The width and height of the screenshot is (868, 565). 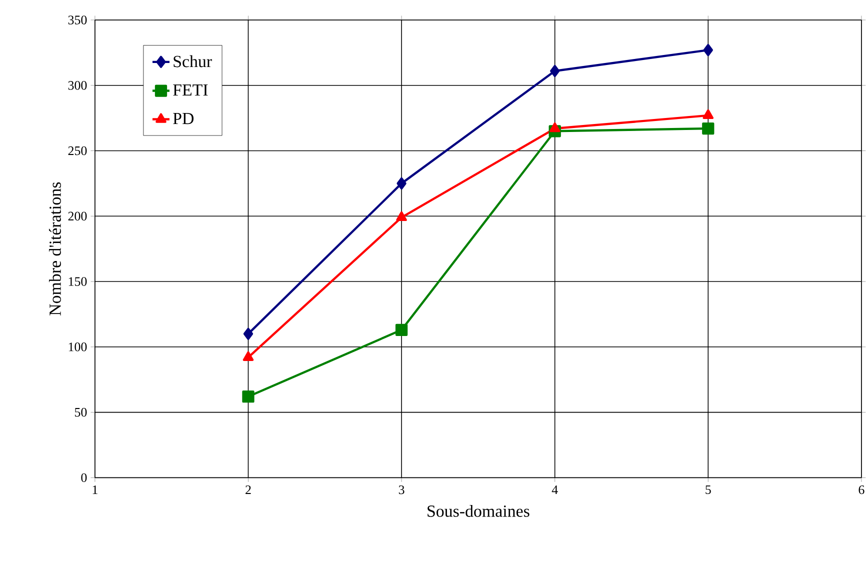 I want to click on y-tick-label: 50, so click(x=80, y=412).